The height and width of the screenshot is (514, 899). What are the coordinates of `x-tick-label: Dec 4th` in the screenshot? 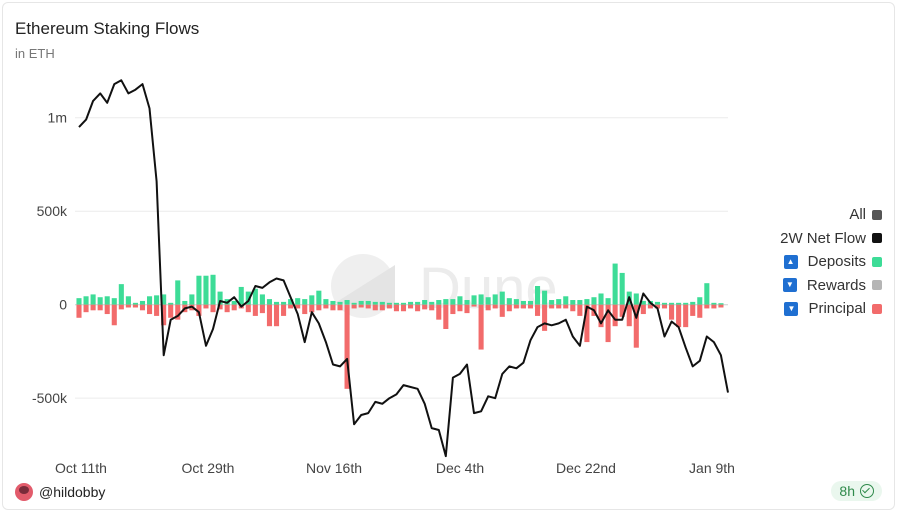 It's located at (460, 468).